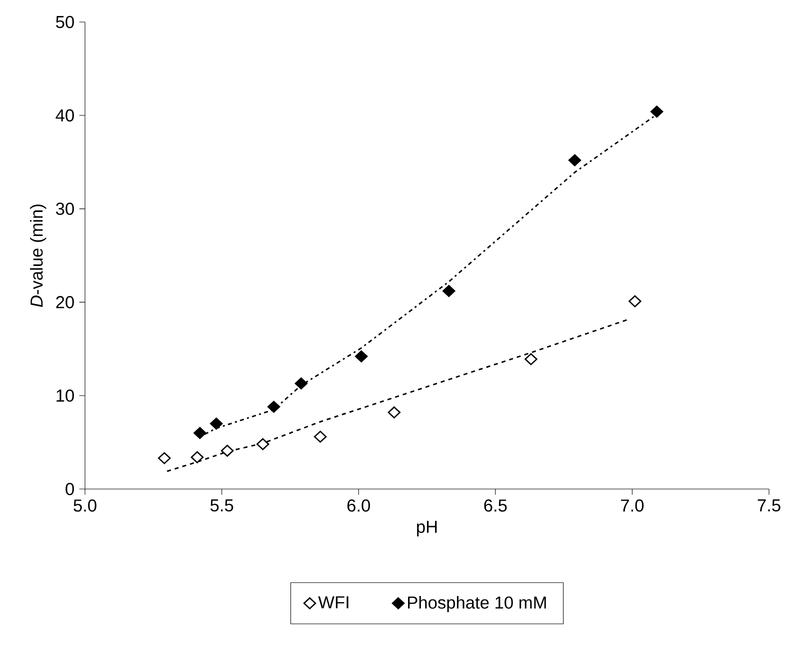 This screenshot has width=791, height=646. Describe the element at coordinates (358, 505) in the screenshot. I see `x-tick-label: 6.0` at that location.